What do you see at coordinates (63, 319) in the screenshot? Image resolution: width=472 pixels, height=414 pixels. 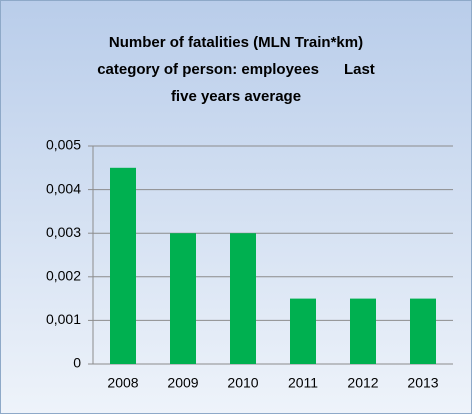 I see `y-tick-label: 0,001` at bounding box center [63, 319].